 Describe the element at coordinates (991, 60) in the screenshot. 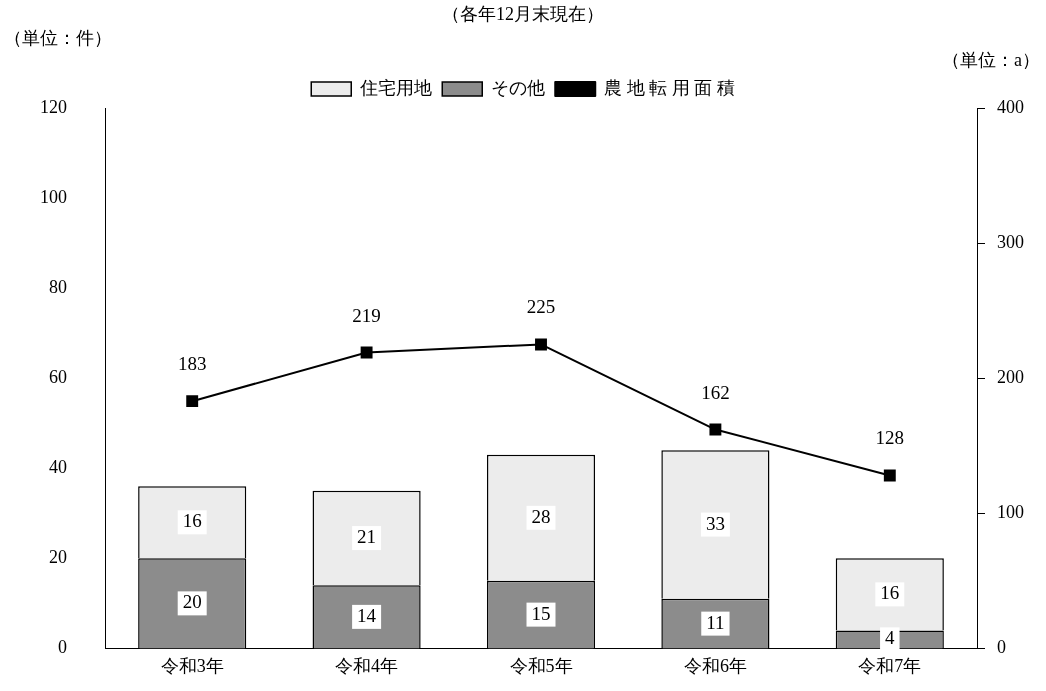

I see `y2-axis-title: （単位：a）` at that location.